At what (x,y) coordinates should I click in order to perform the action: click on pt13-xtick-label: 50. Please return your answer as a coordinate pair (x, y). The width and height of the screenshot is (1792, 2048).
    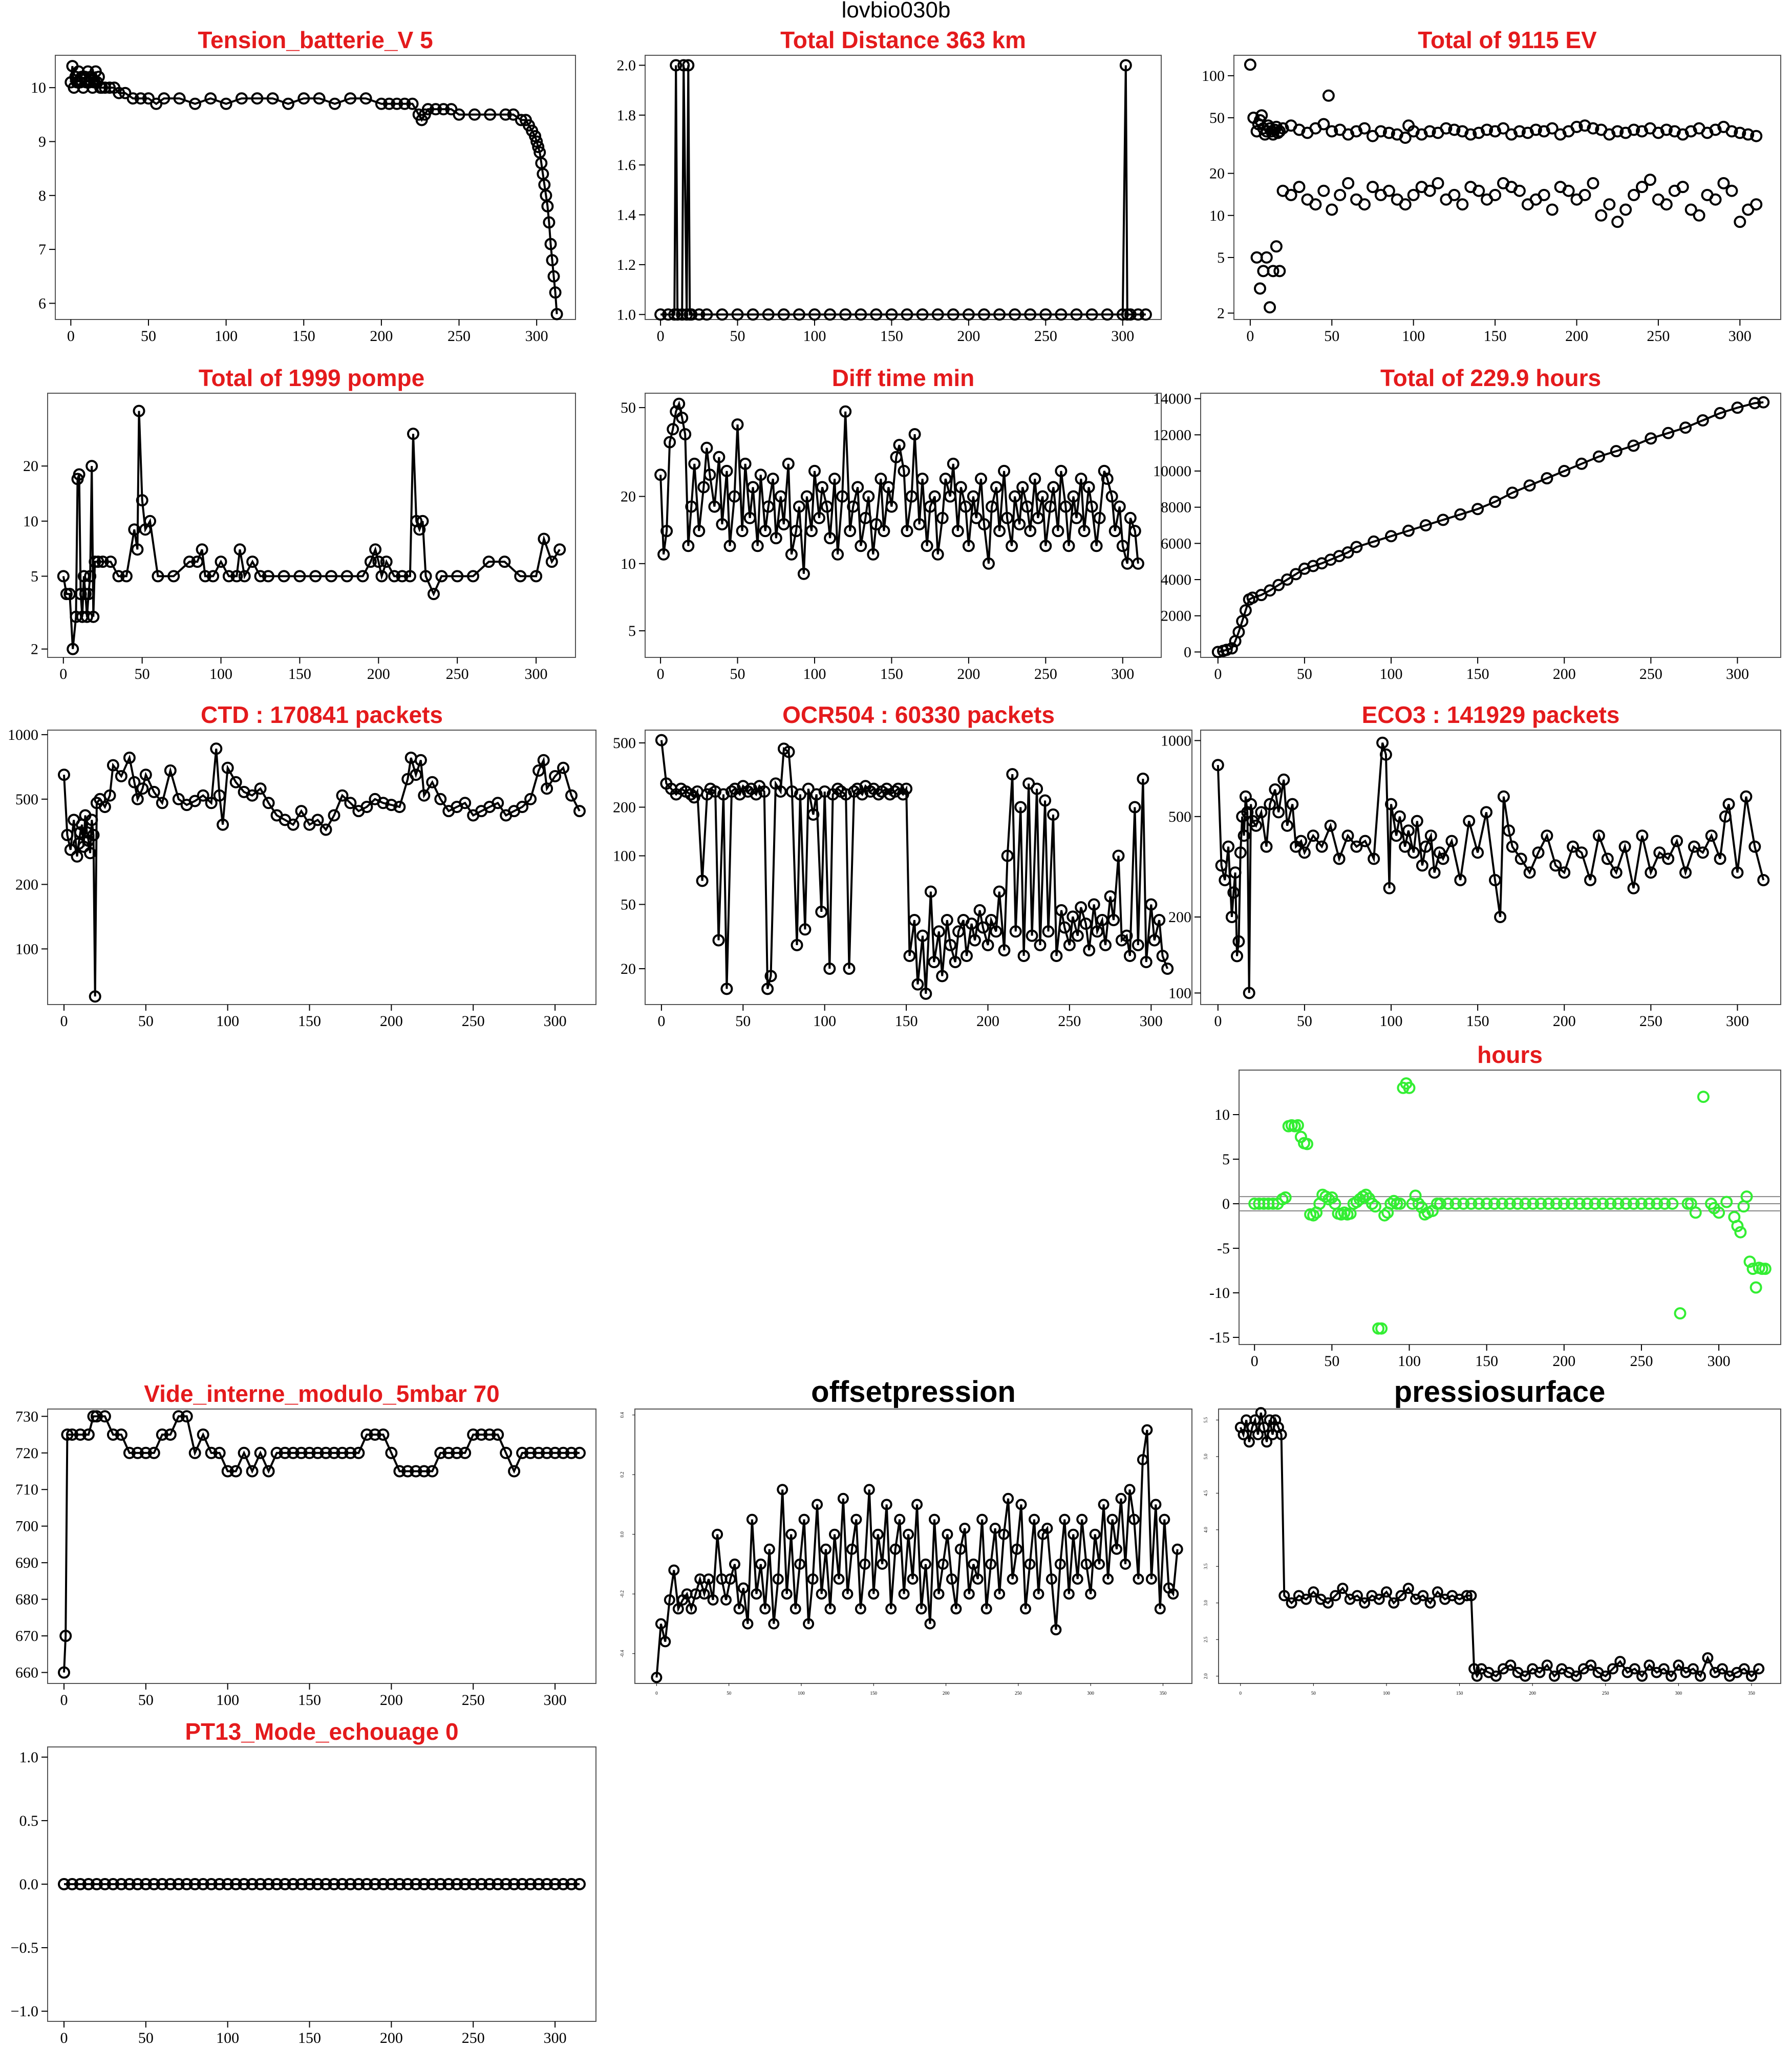
    Looking at the image, I should click on (146, 2038).